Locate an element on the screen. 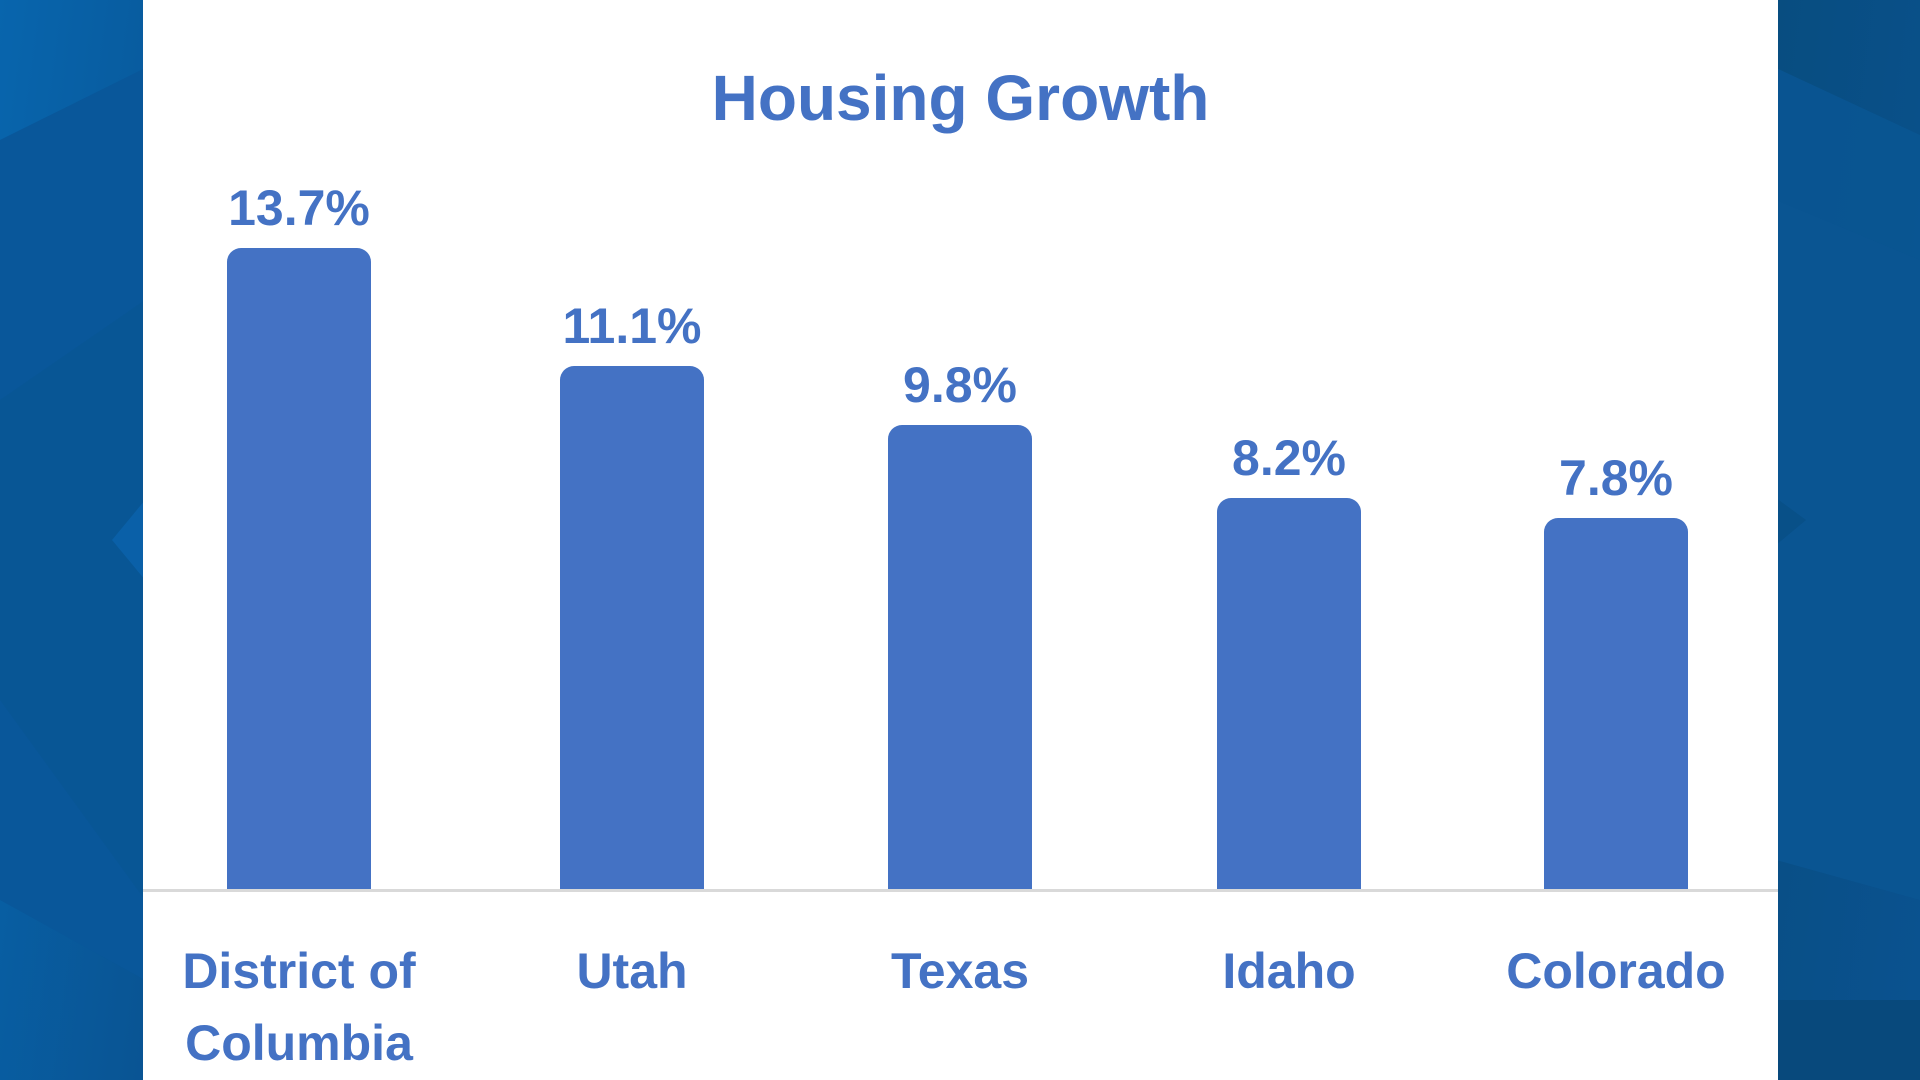 This screenshot has width=1920, height=1080. bar-colorado is located at coordinates (1616, 704).